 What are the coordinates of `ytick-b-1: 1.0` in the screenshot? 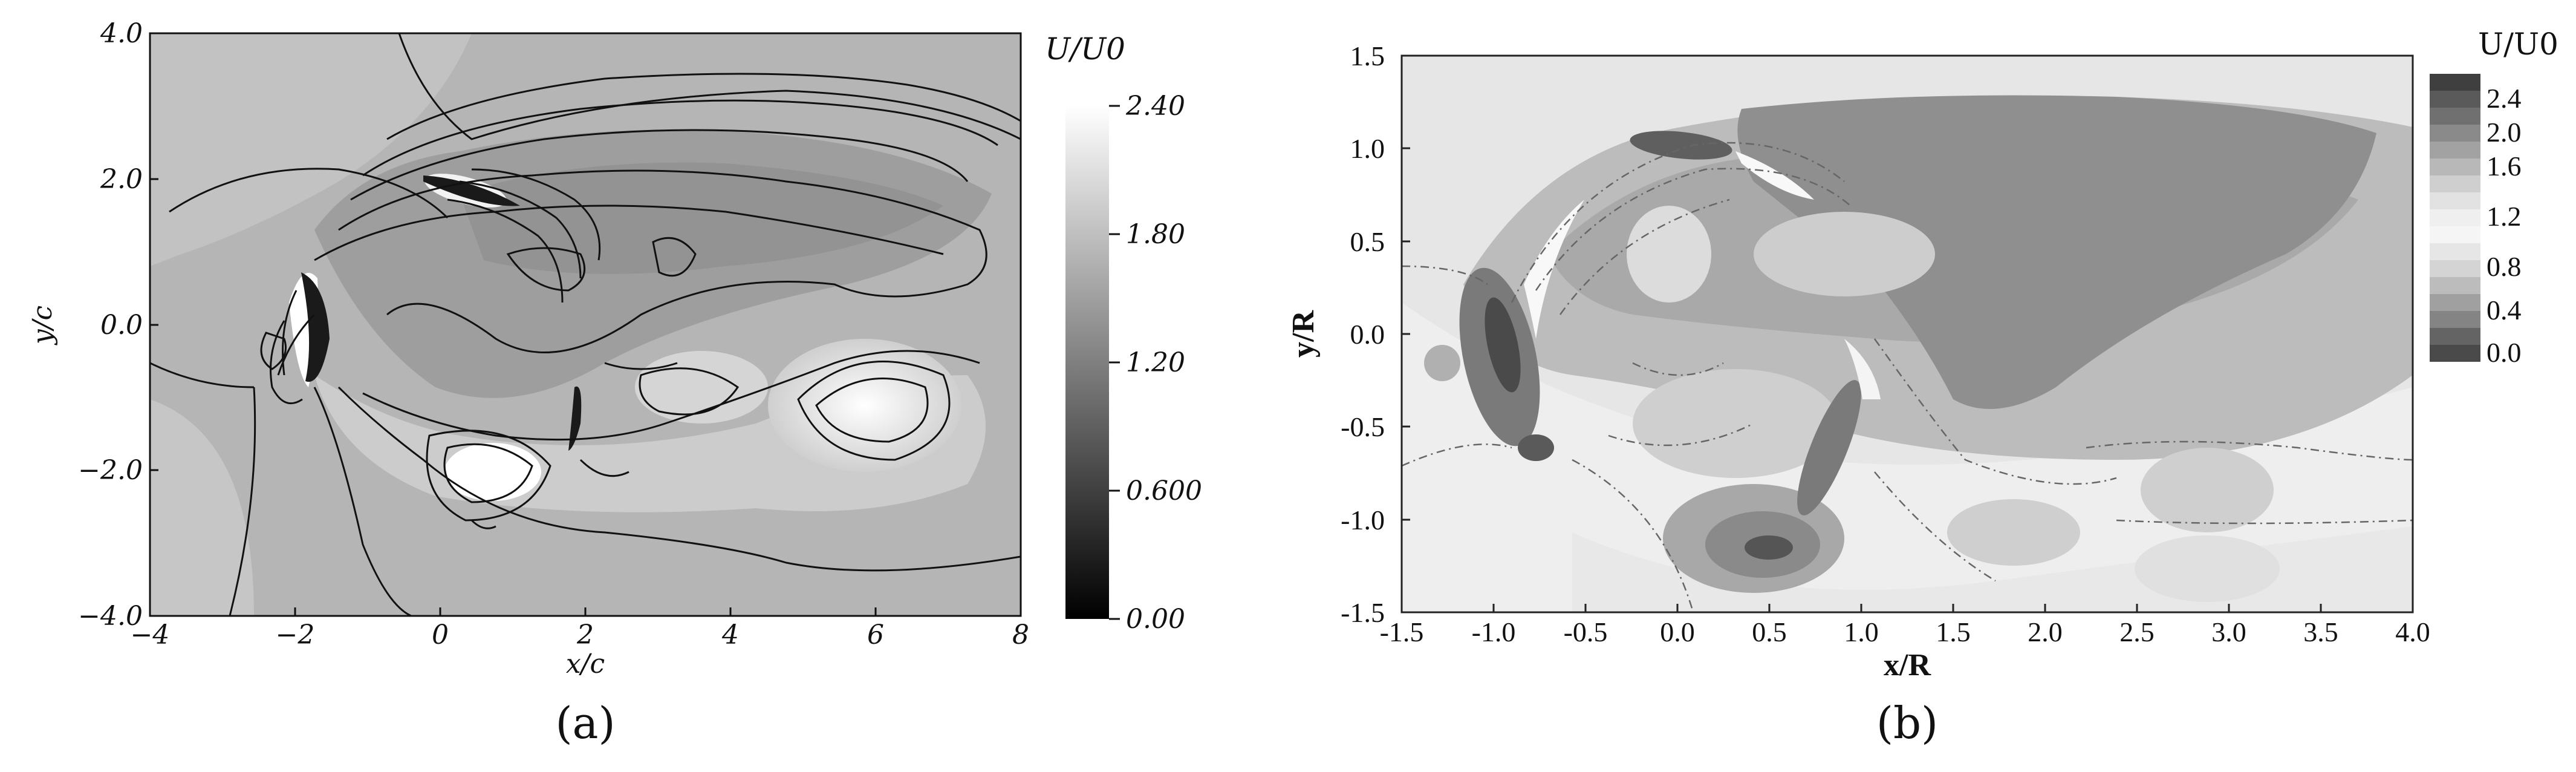 It's located at (1368, 149).